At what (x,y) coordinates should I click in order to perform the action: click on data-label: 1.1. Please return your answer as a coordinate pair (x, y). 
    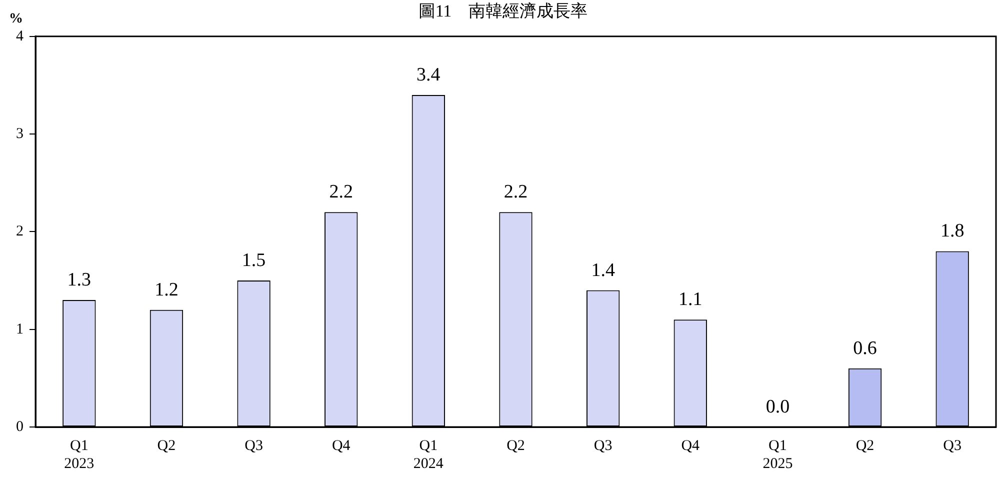
    Looking at the image, I should click on (690, 299).